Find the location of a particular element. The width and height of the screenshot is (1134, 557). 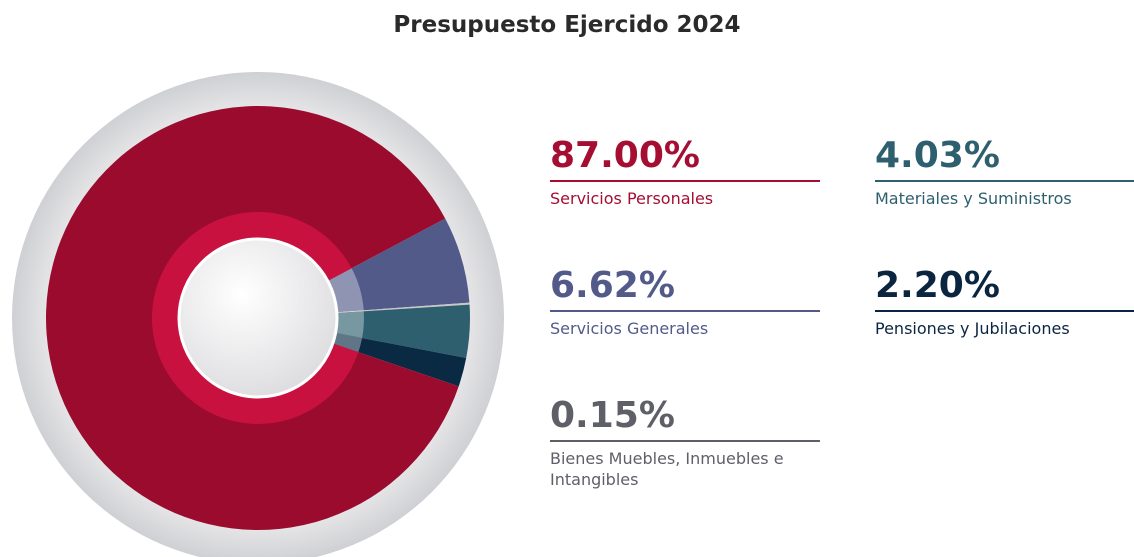

legend-item: 6.62% Servicios Generales is located at coordinates (685, 301).